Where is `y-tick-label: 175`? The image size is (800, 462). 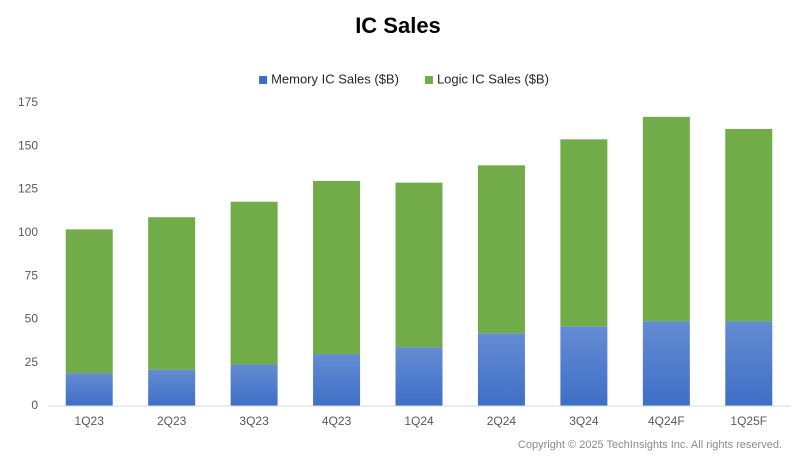 y-tick-label: 175 is located at coordinates (28, 102).